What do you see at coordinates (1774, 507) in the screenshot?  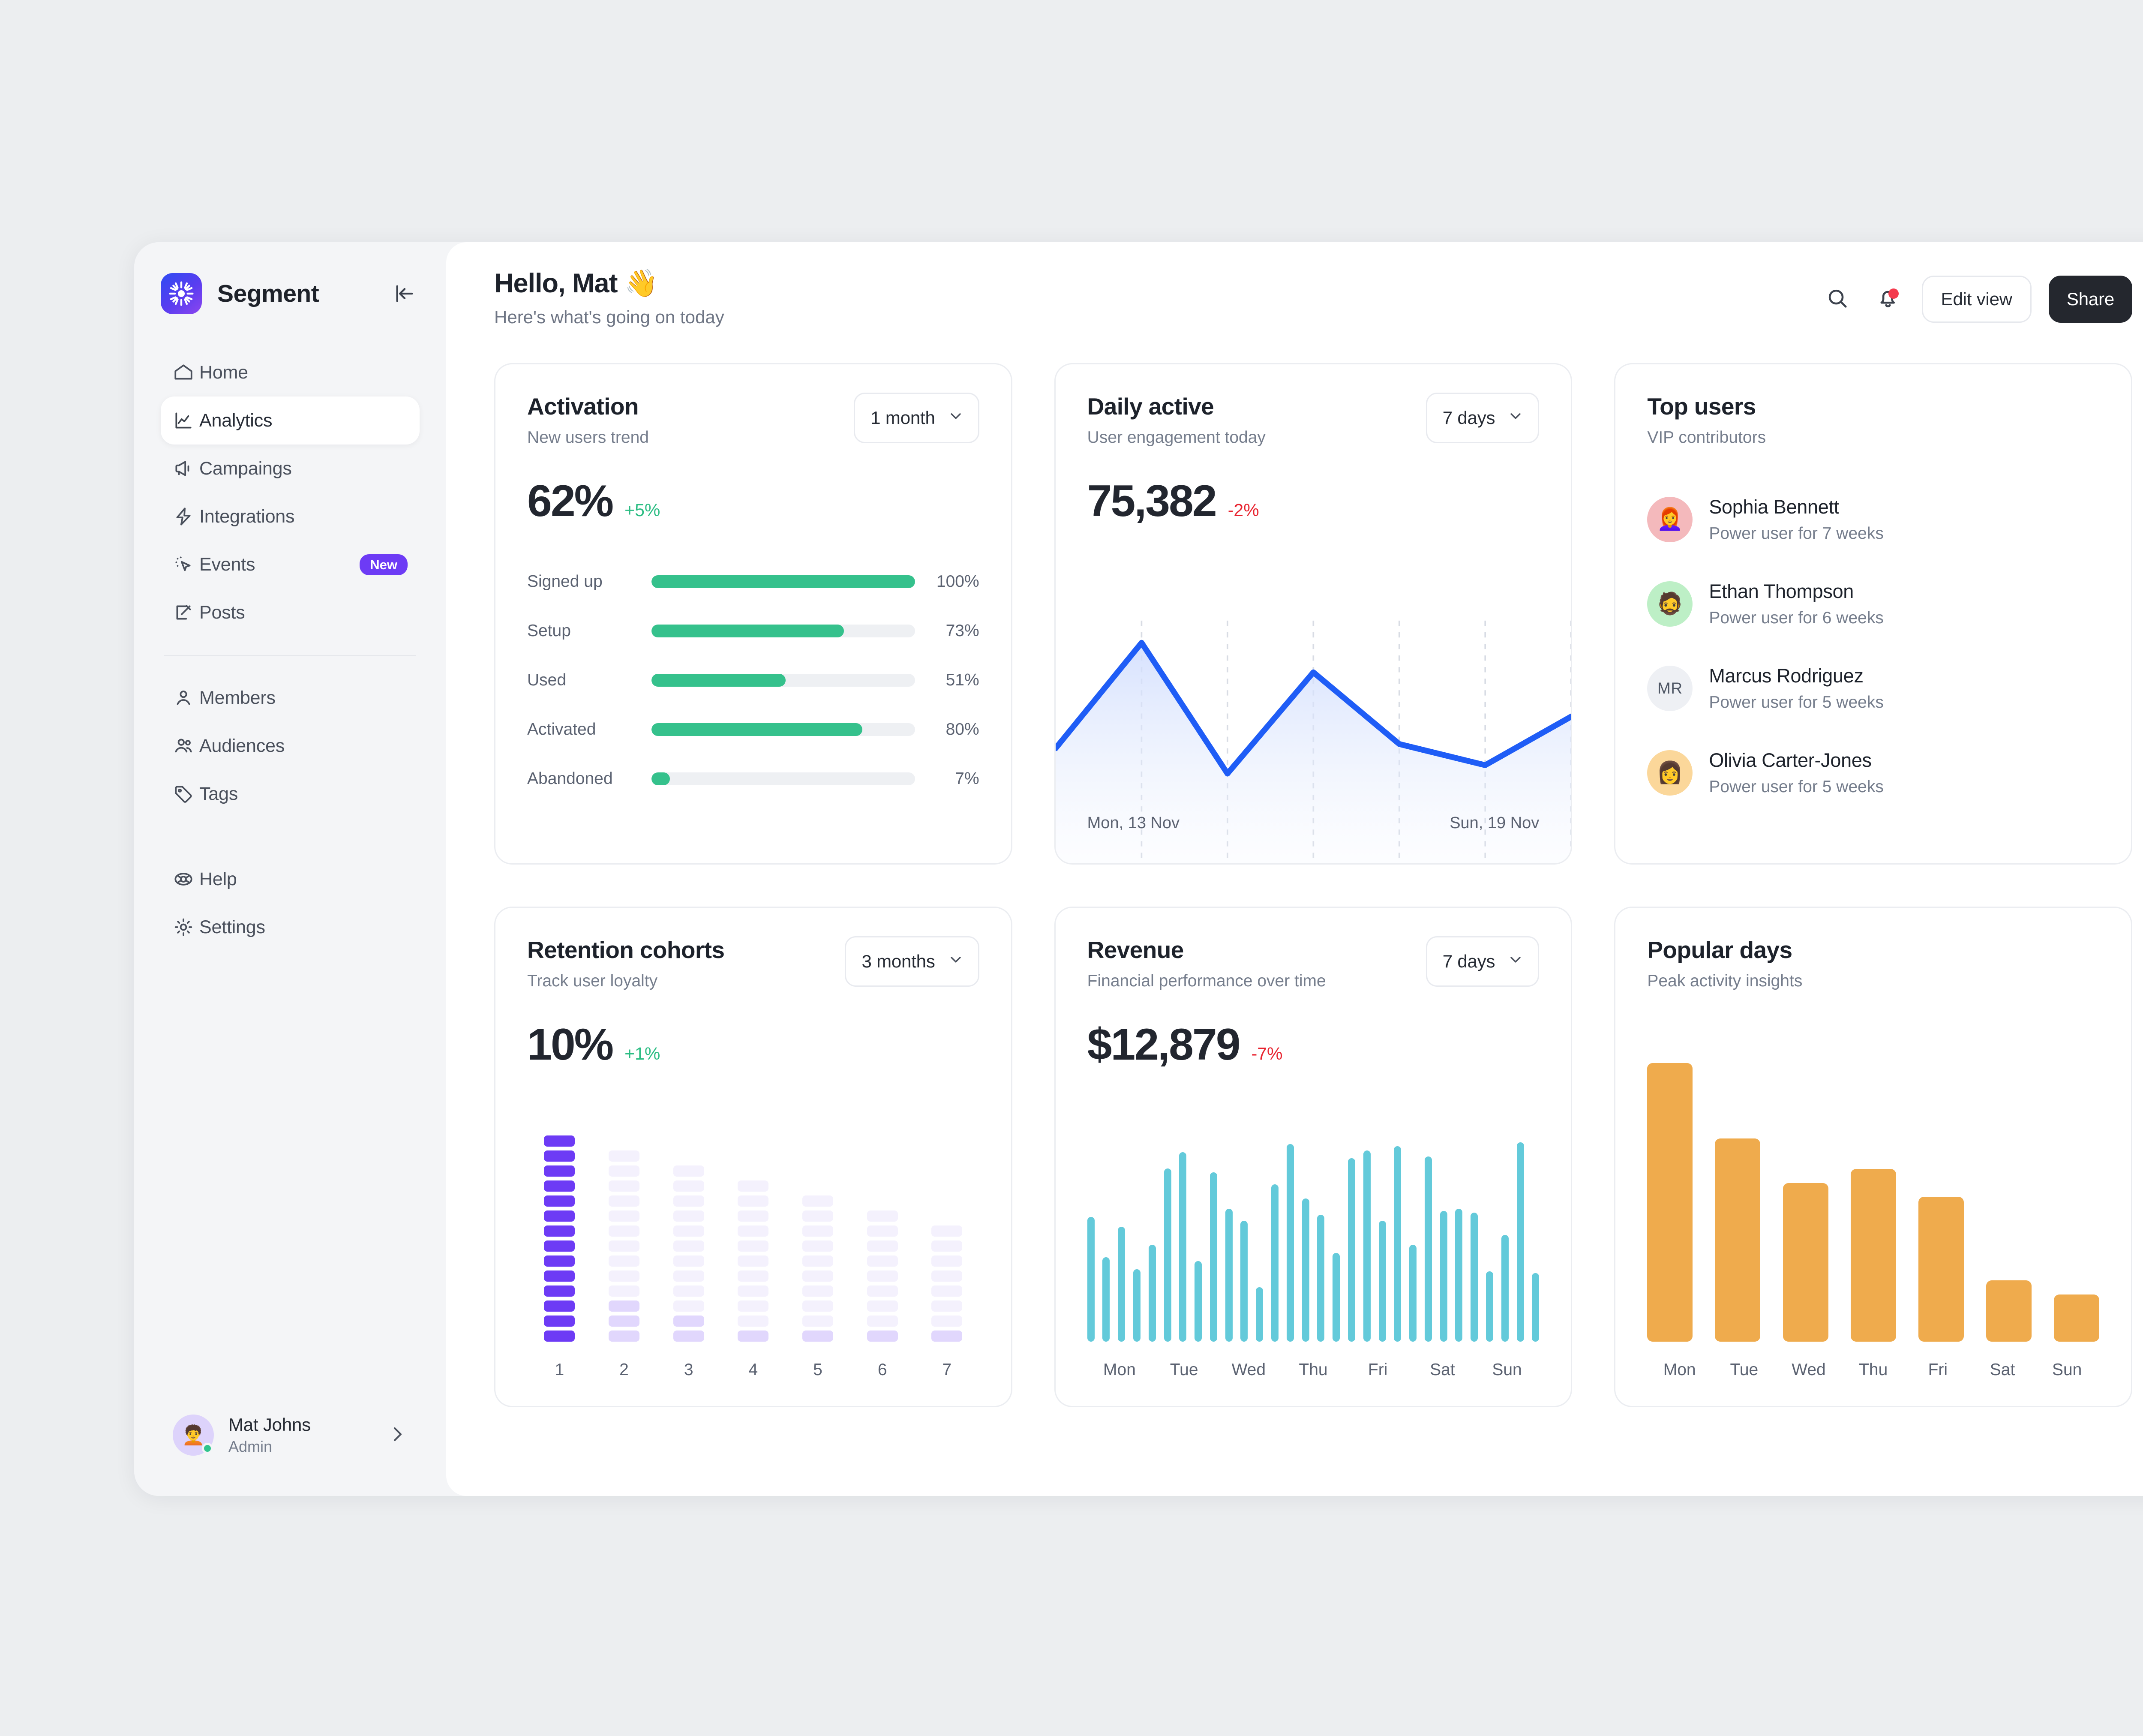 I see `user-name: Sophia Bennett` at bounding box center [1774, 507].